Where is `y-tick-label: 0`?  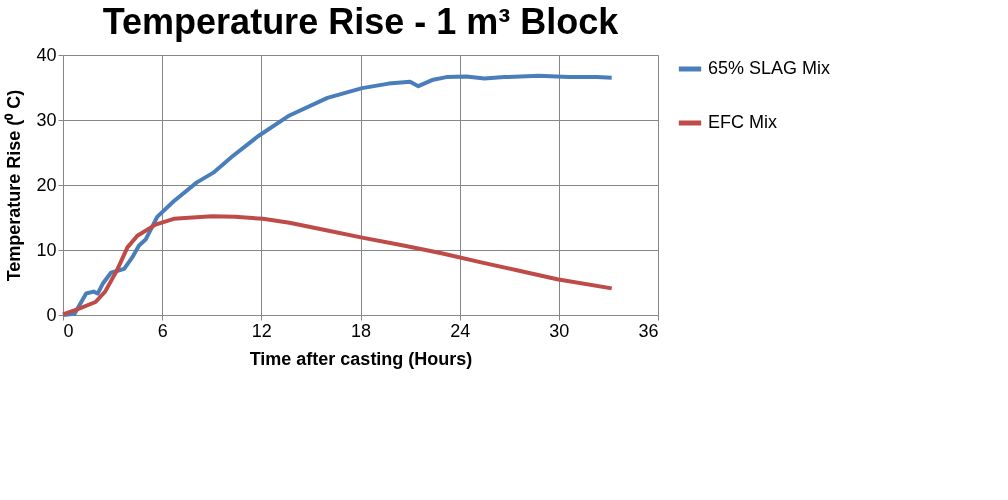
y-tick-label: 0 is located at coordinates (51, 314).